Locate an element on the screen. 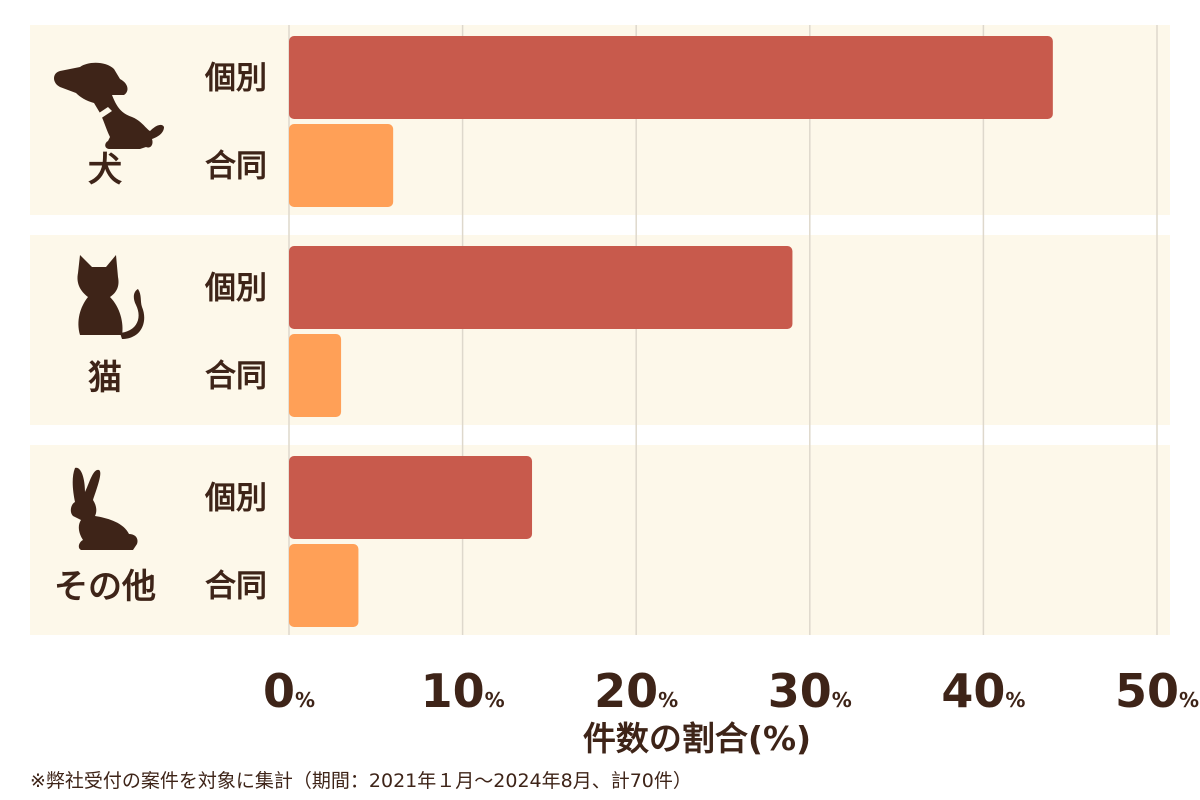 The height and width of the screenshot is (800, 1200). x-tick-label: 10% is located at coordinates (463, 691).